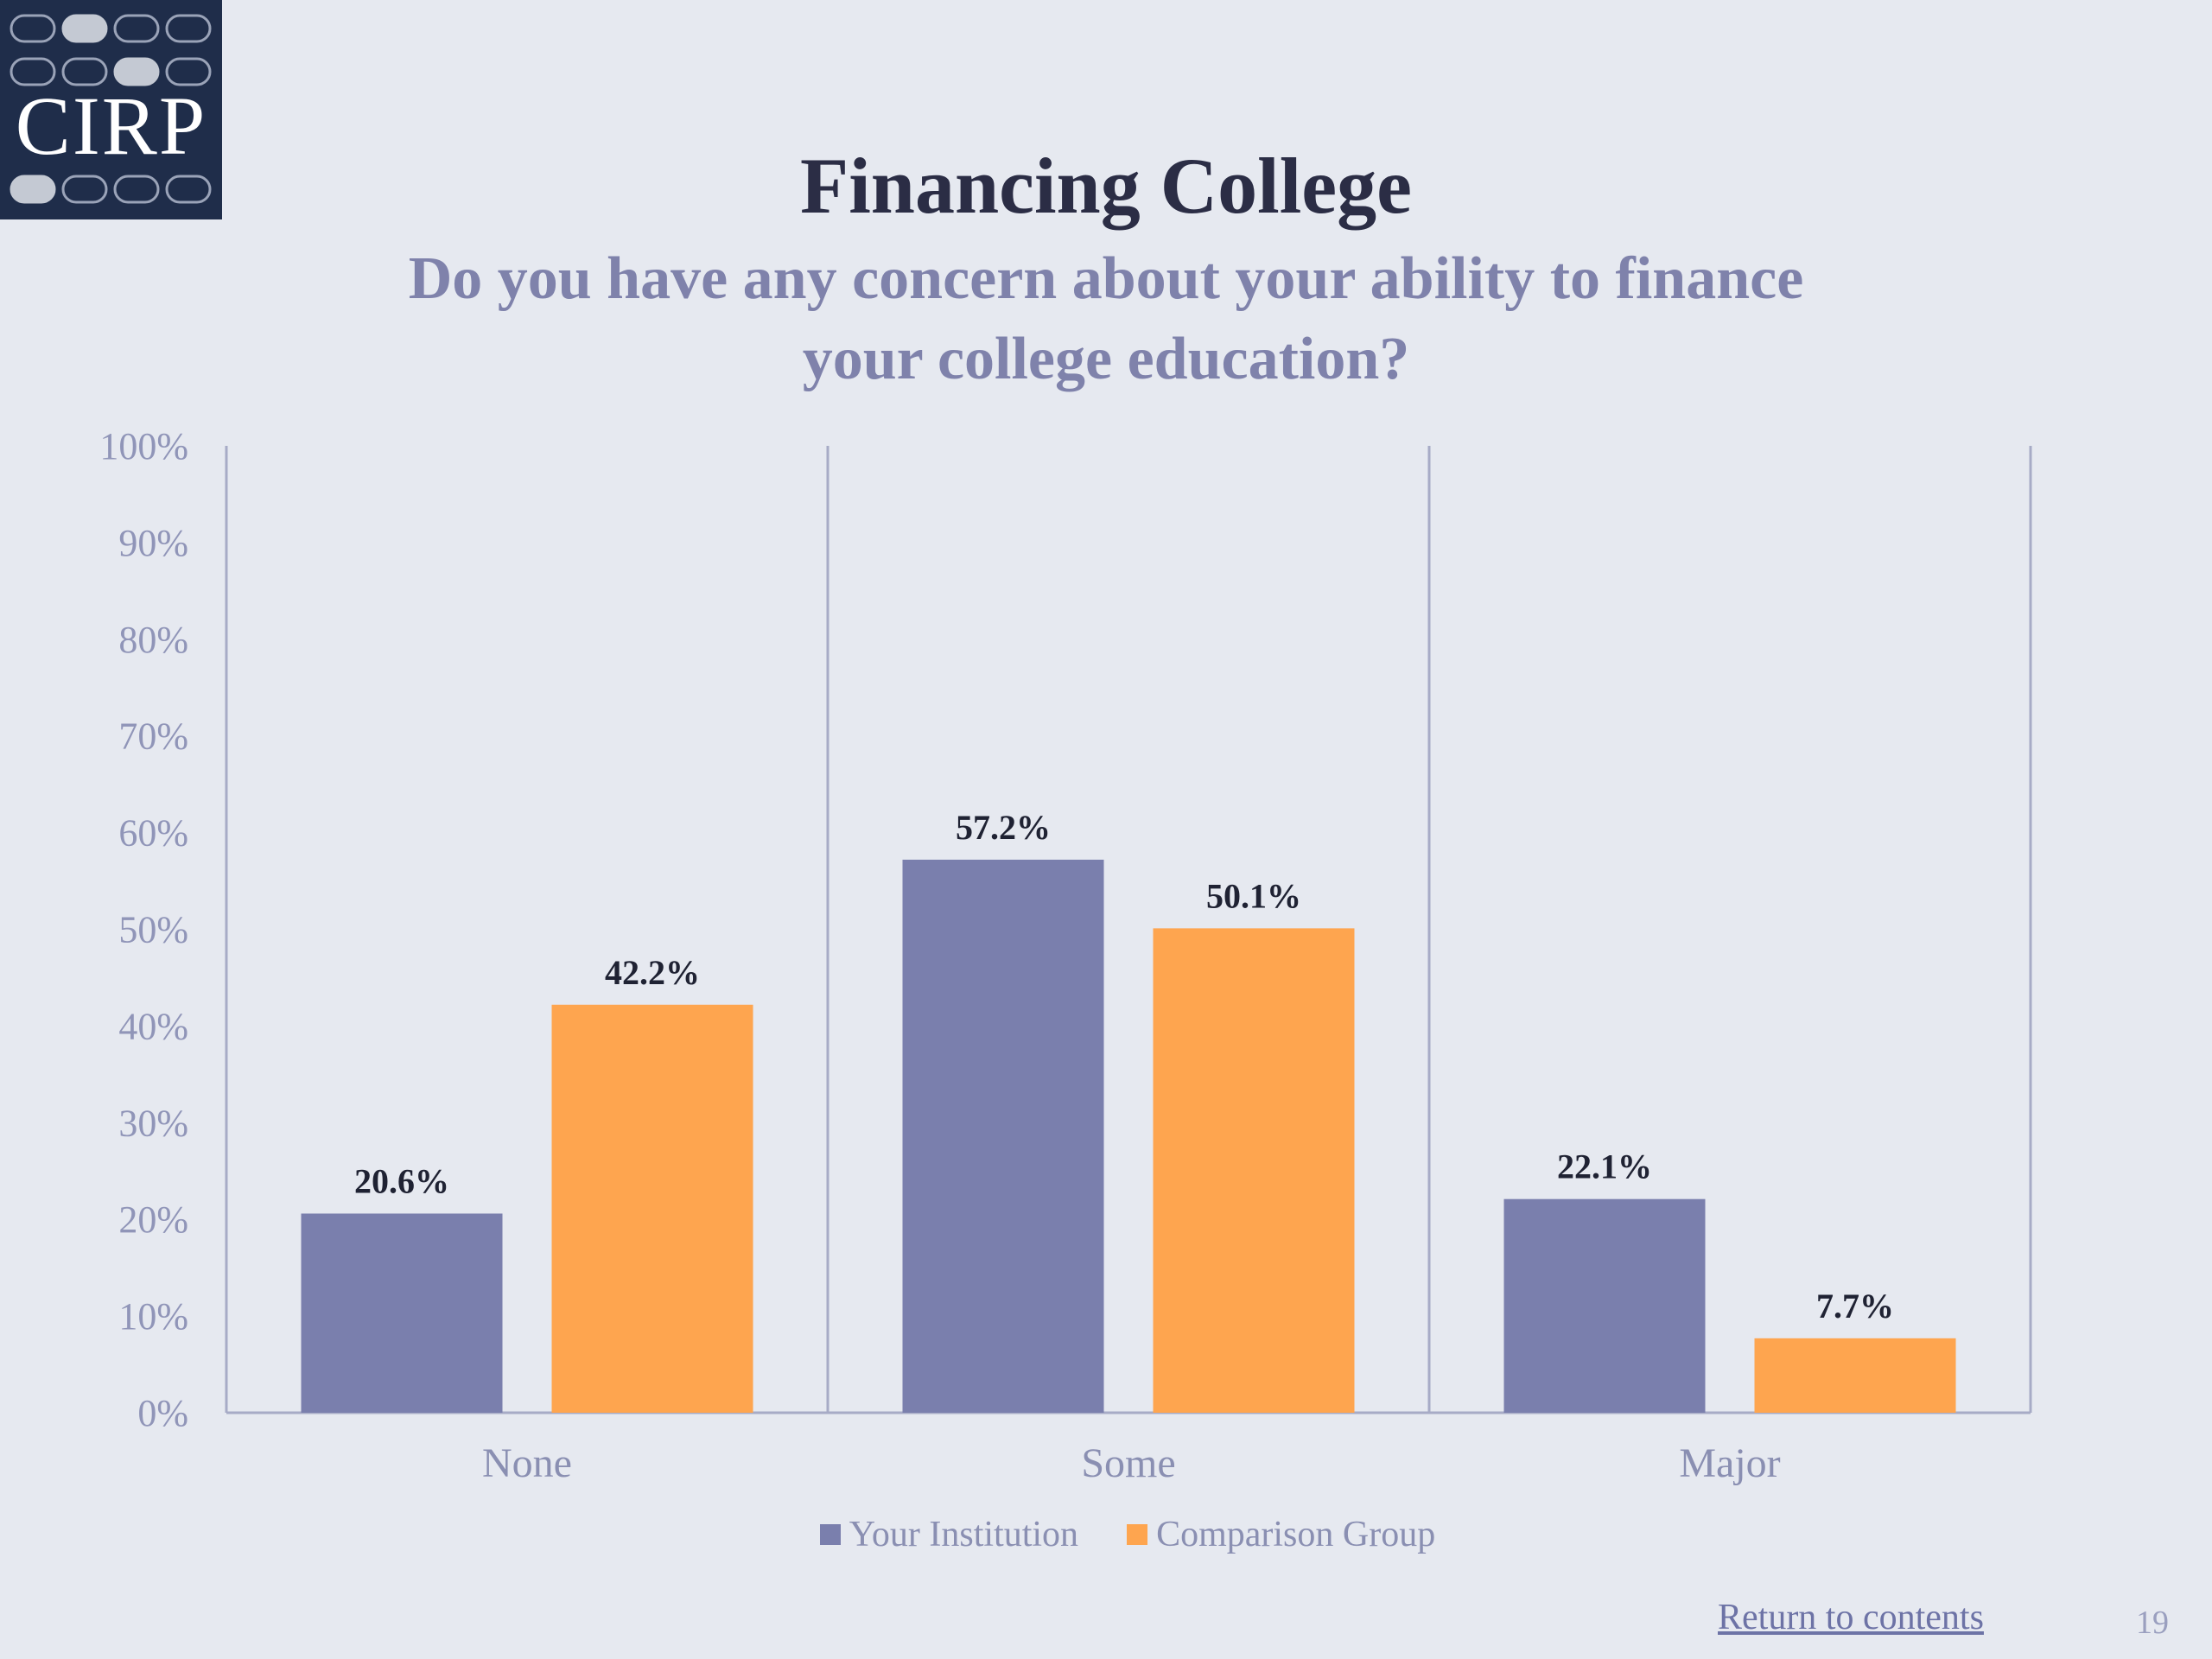  Describe the element at coordinates (143, 446) in the screenshot. I see `y-tick-label: 100%` at that location.